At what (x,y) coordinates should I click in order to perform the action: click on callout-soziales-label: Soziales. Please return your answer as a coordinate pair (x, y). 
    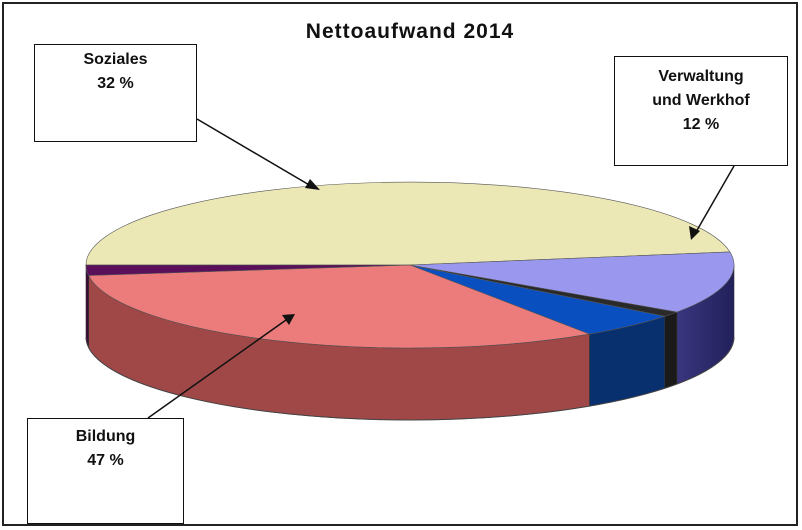
    Looking at the image, I should click on (115, 59).